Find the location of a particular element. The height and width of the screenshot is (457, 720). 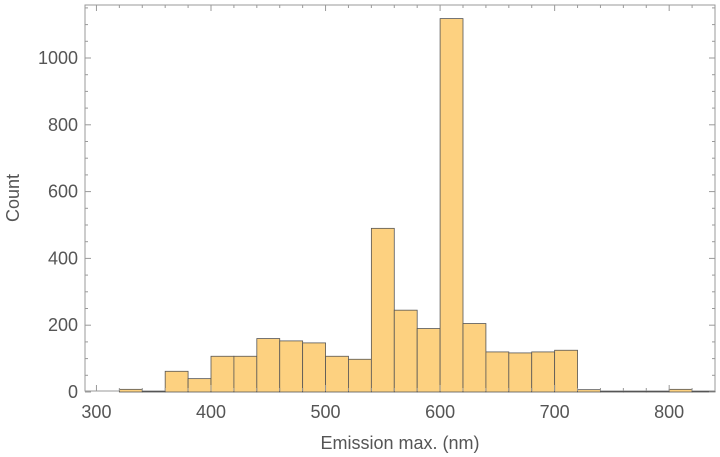

x-axis-label: Emission max. (nm) is located at coordinates (399, 443).